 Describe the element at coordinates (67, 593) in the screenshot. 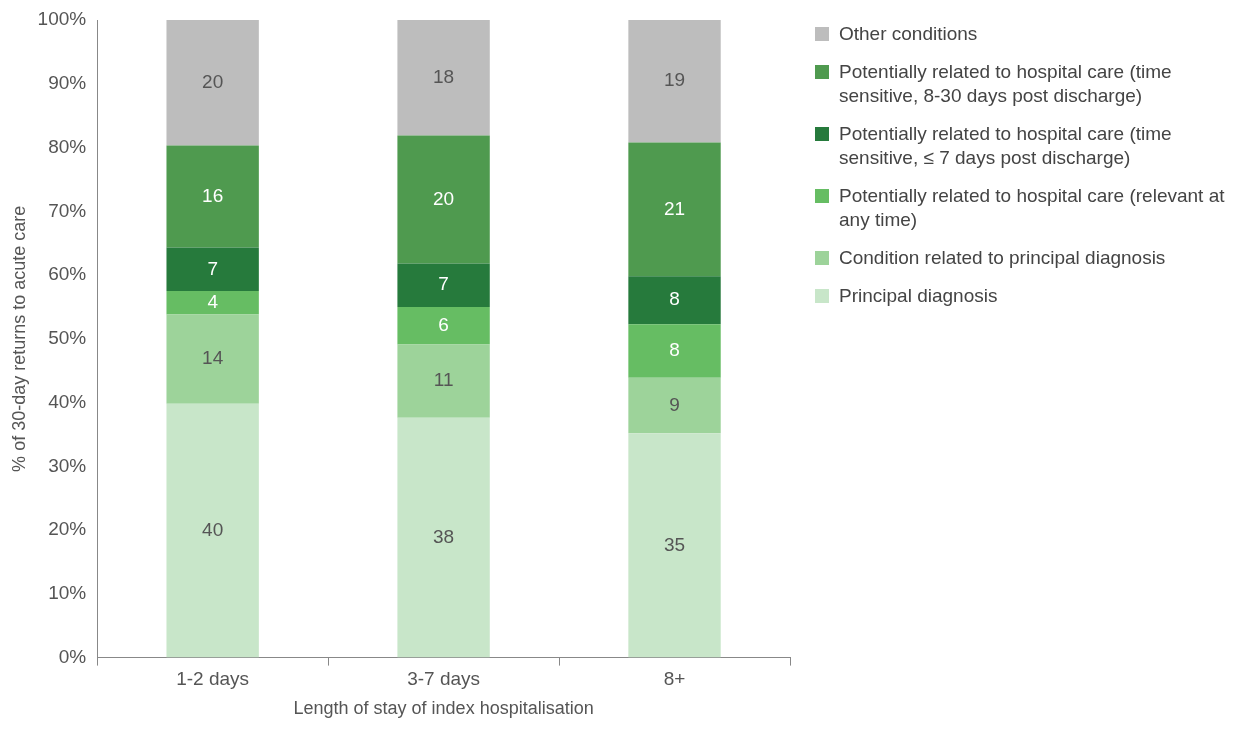

I see `y-tick-label: 10%` at that location.